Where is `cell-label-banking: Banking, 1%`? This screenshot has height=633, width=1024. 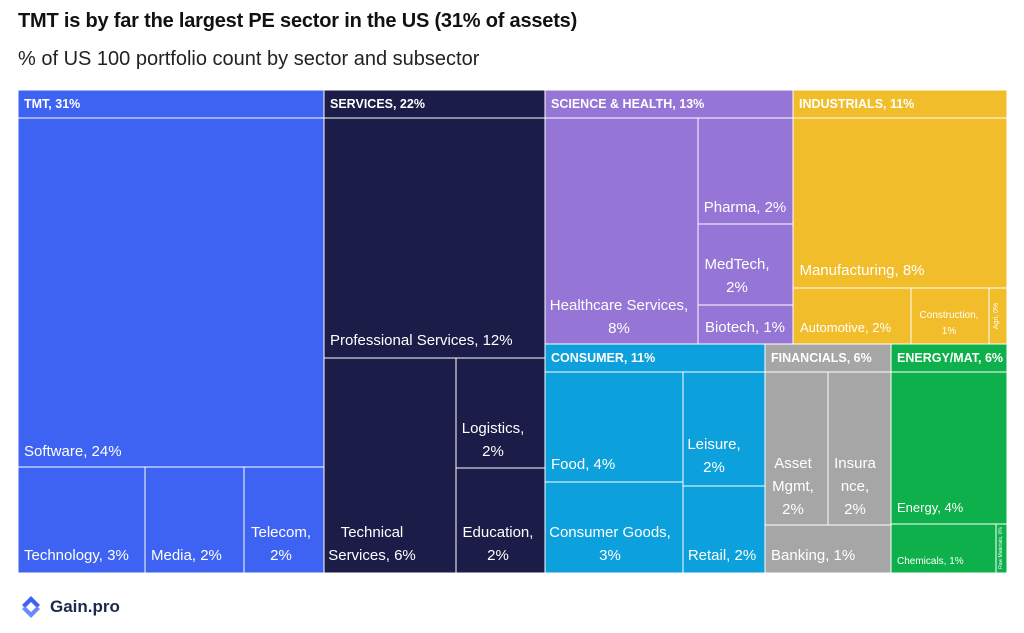
cell-label-banking: Banking, 1% is located at coordinates (813, 555).